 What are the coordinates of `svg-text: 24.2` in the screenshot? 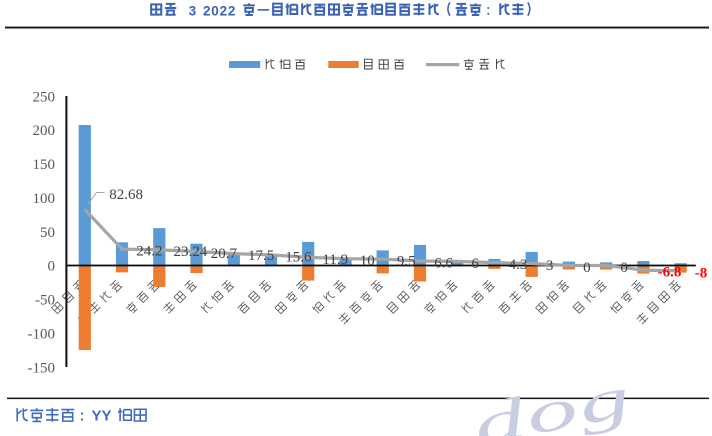 It's located at (149, 252).